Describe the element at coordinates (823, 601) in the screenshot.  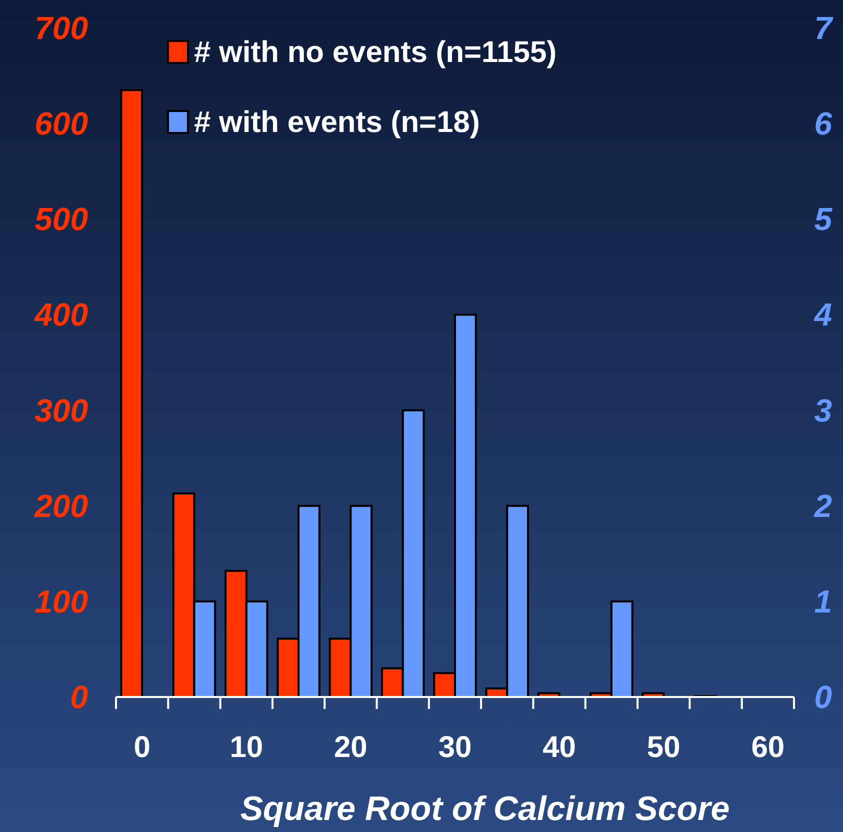
I see `y2-tick-label: 1` at that location.